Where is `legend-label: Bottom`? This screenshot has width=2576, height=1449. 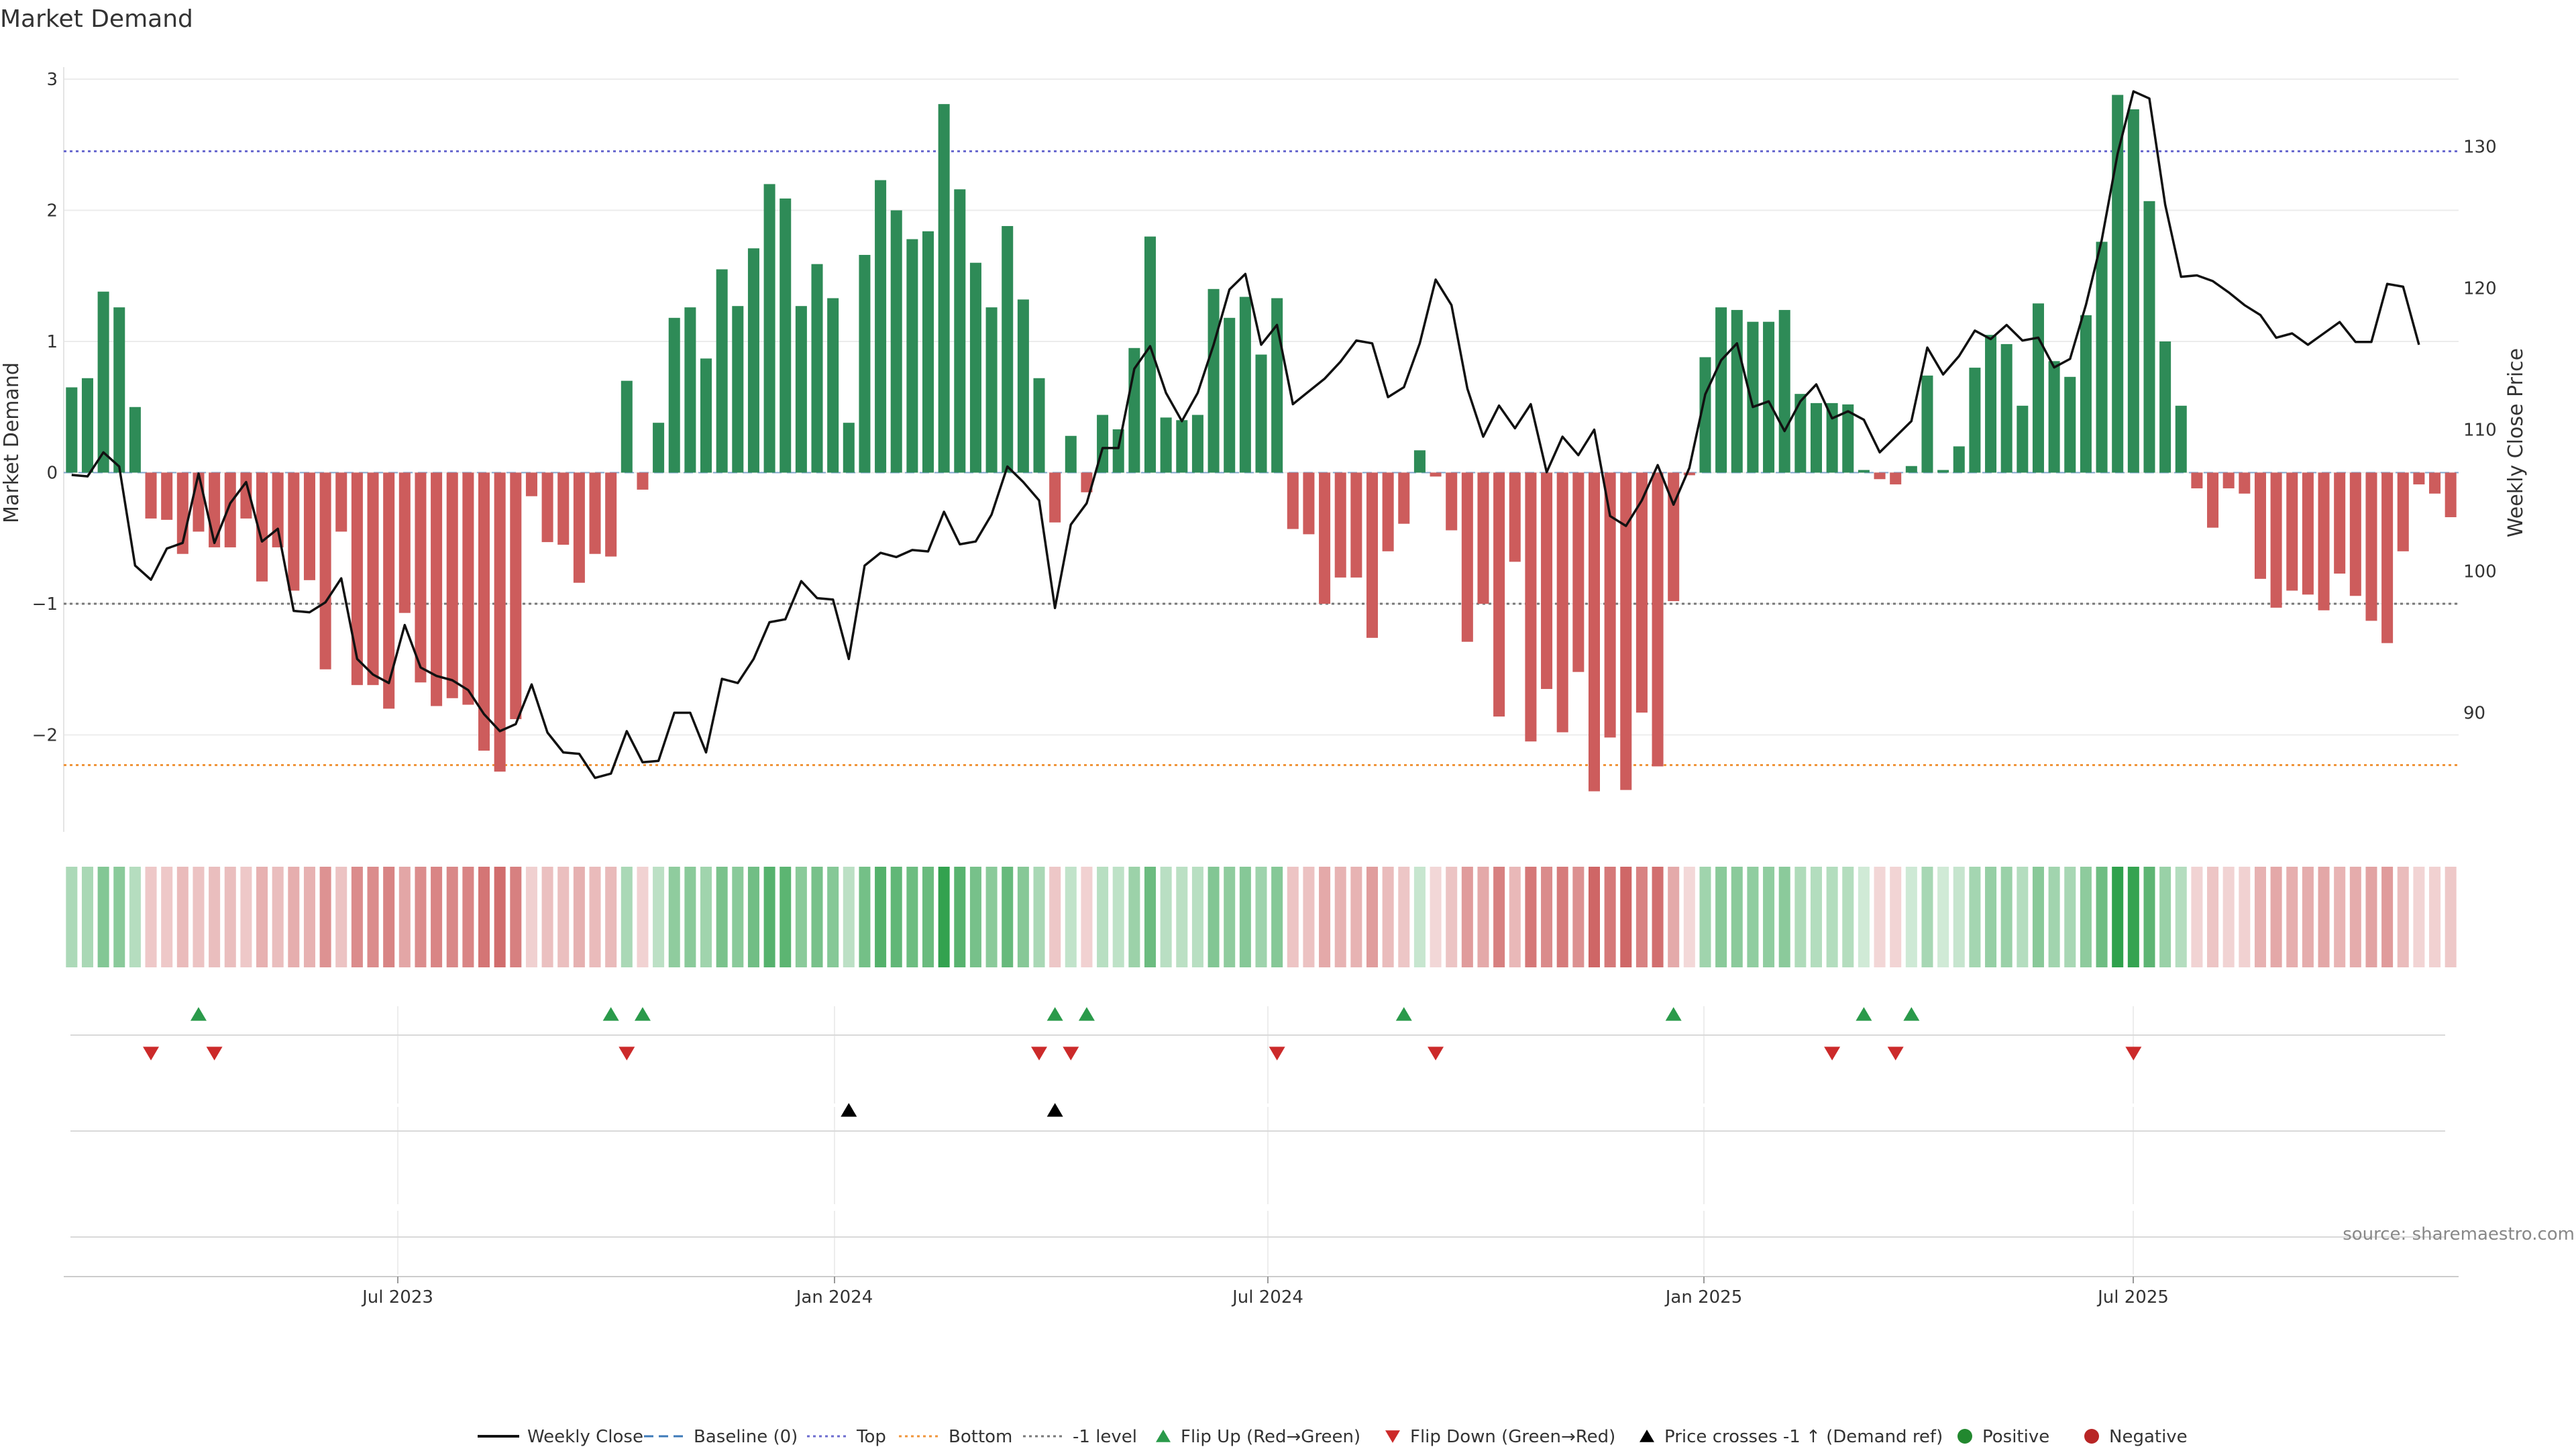
legend-label: Bottom is located at coordinates (980, 1437).